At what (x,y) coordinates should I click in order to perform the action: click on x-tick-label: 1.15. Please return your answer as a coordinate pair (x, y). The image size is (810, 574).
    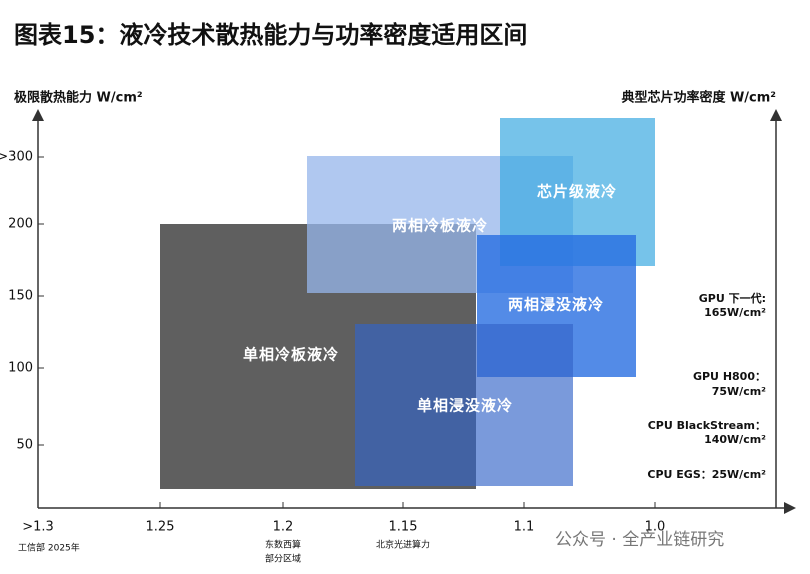
    Looking at the image, I should click on (403, 527).